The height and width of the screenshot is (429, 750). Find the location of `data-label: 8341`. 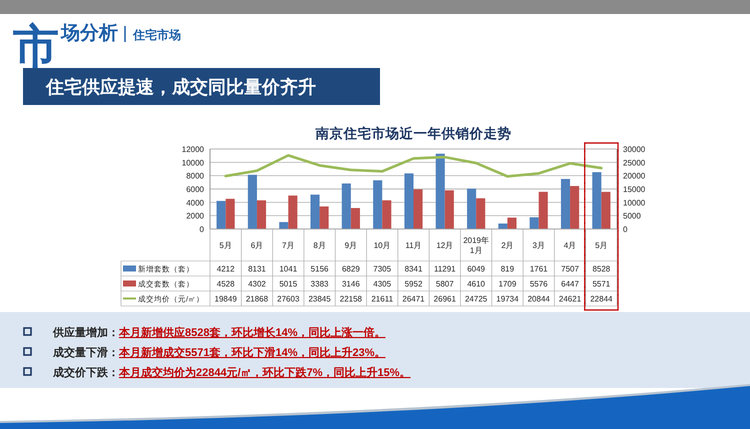

data-label: 8341 is located at coordinates (413, 269).